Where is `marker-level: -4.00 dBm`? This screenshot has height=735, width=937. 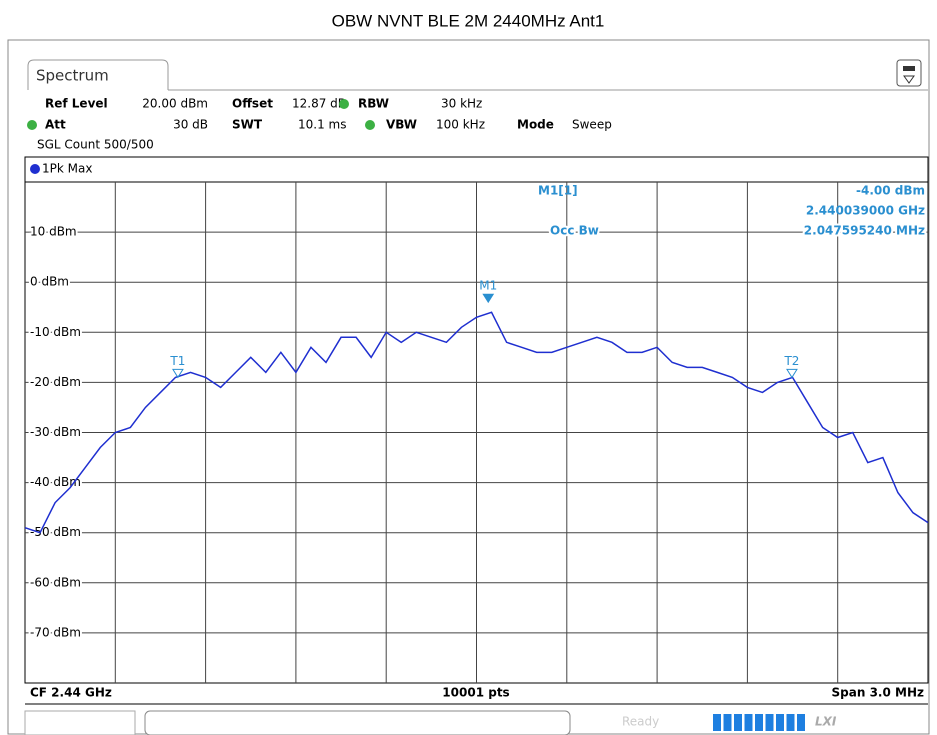 marker-level: -4.00 dBm is located at coordinates (890, 191).